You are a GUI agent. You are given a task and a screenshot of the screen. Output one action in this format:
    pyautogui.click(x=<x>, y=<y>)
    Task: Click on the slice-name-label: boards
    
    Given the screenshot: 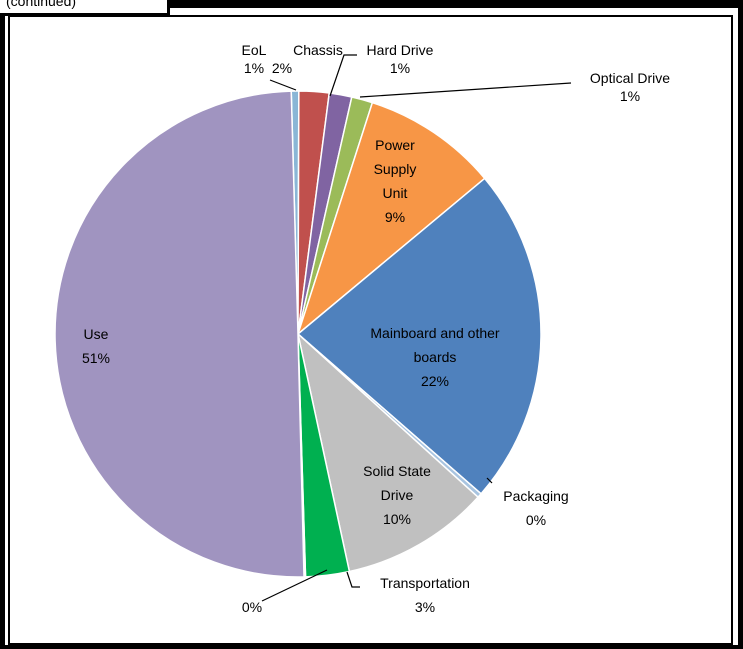 What is the action you would take?
    pyautogui.click(x=435, y=357)
    